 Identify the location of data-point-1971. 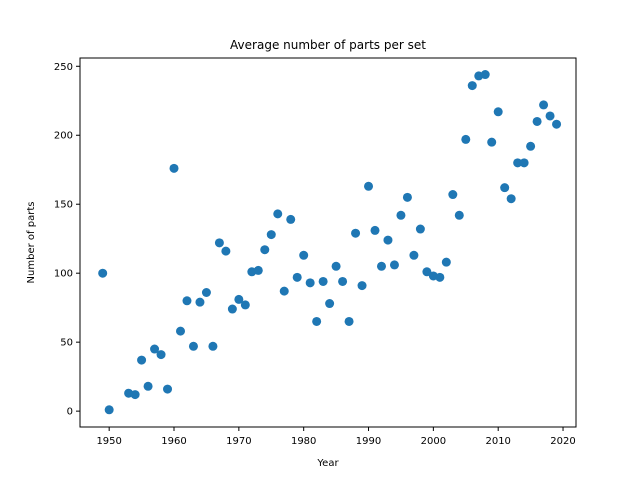
(245, 305).